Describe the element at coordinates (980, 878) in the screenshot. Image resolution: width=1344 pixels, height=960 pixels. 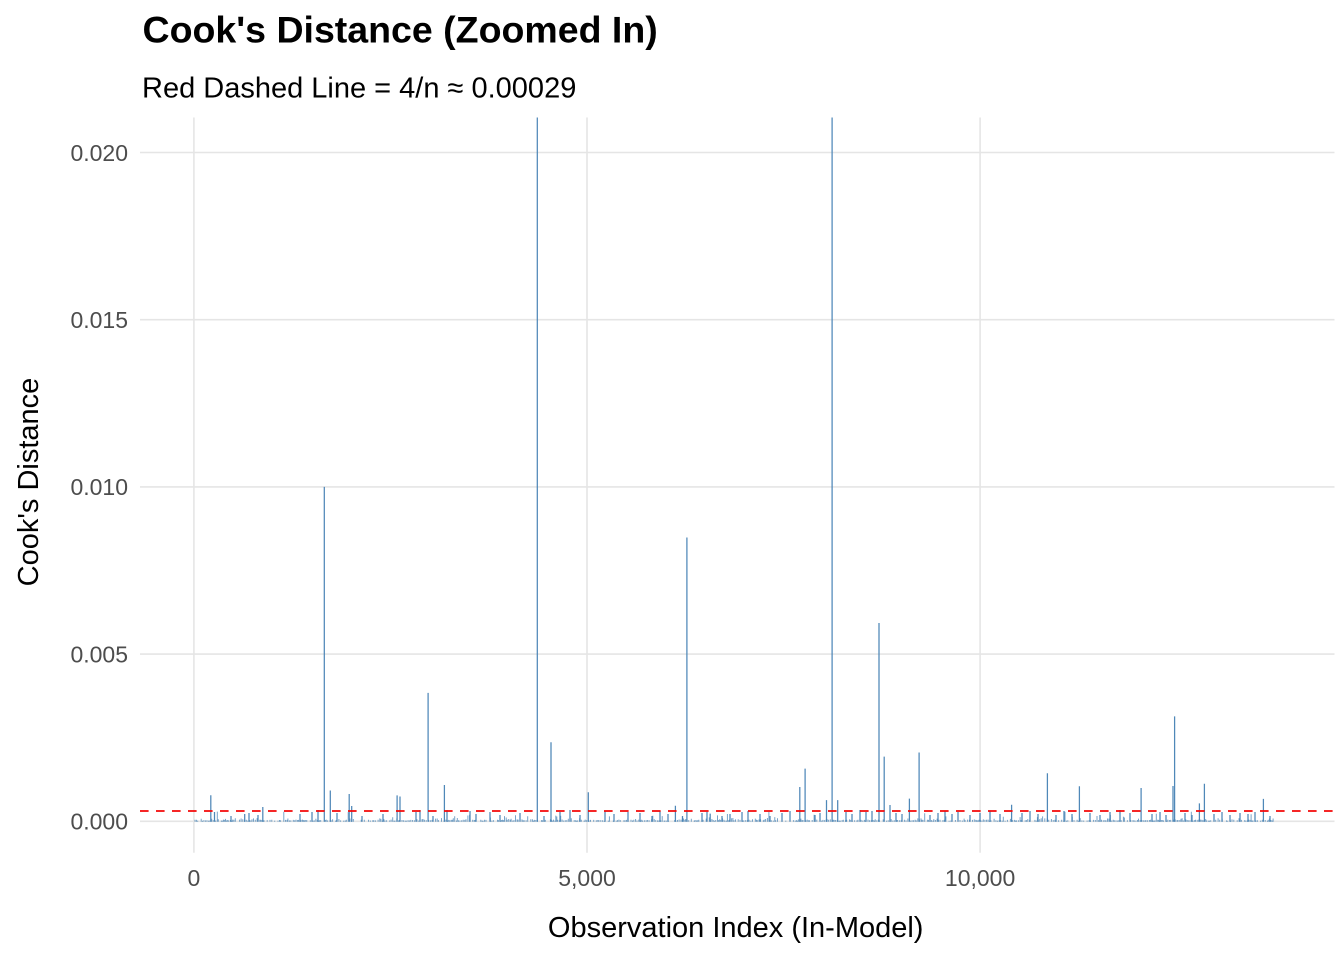
I see `svg-text: 10,000` at that location.